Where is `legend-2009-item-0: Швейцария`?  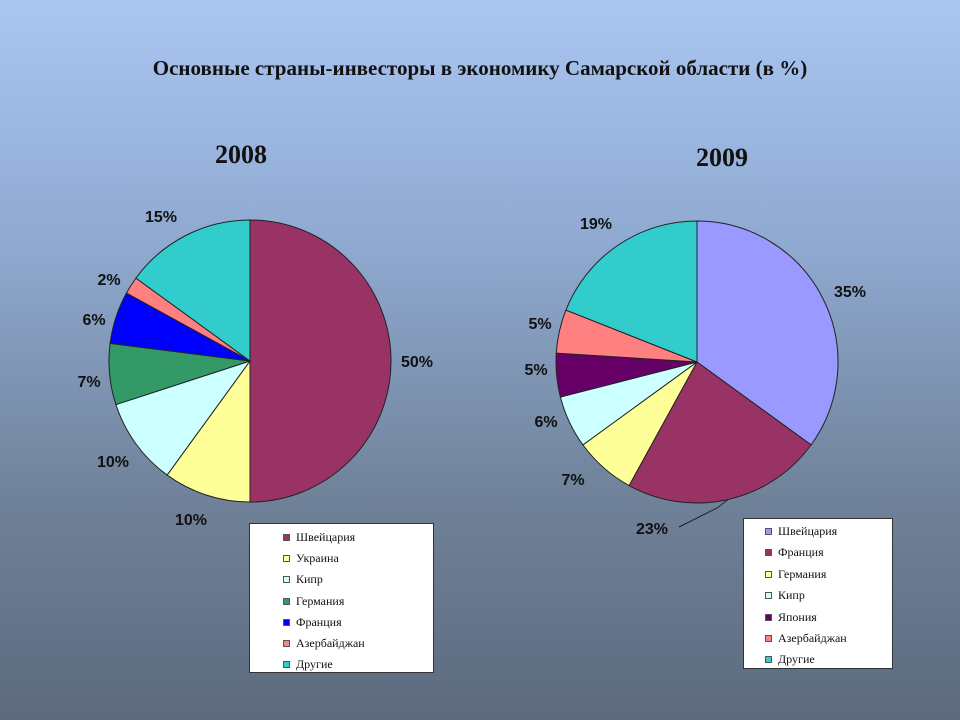 legend-2009-item-0: Швейцария is located at coordinates (828, 532).